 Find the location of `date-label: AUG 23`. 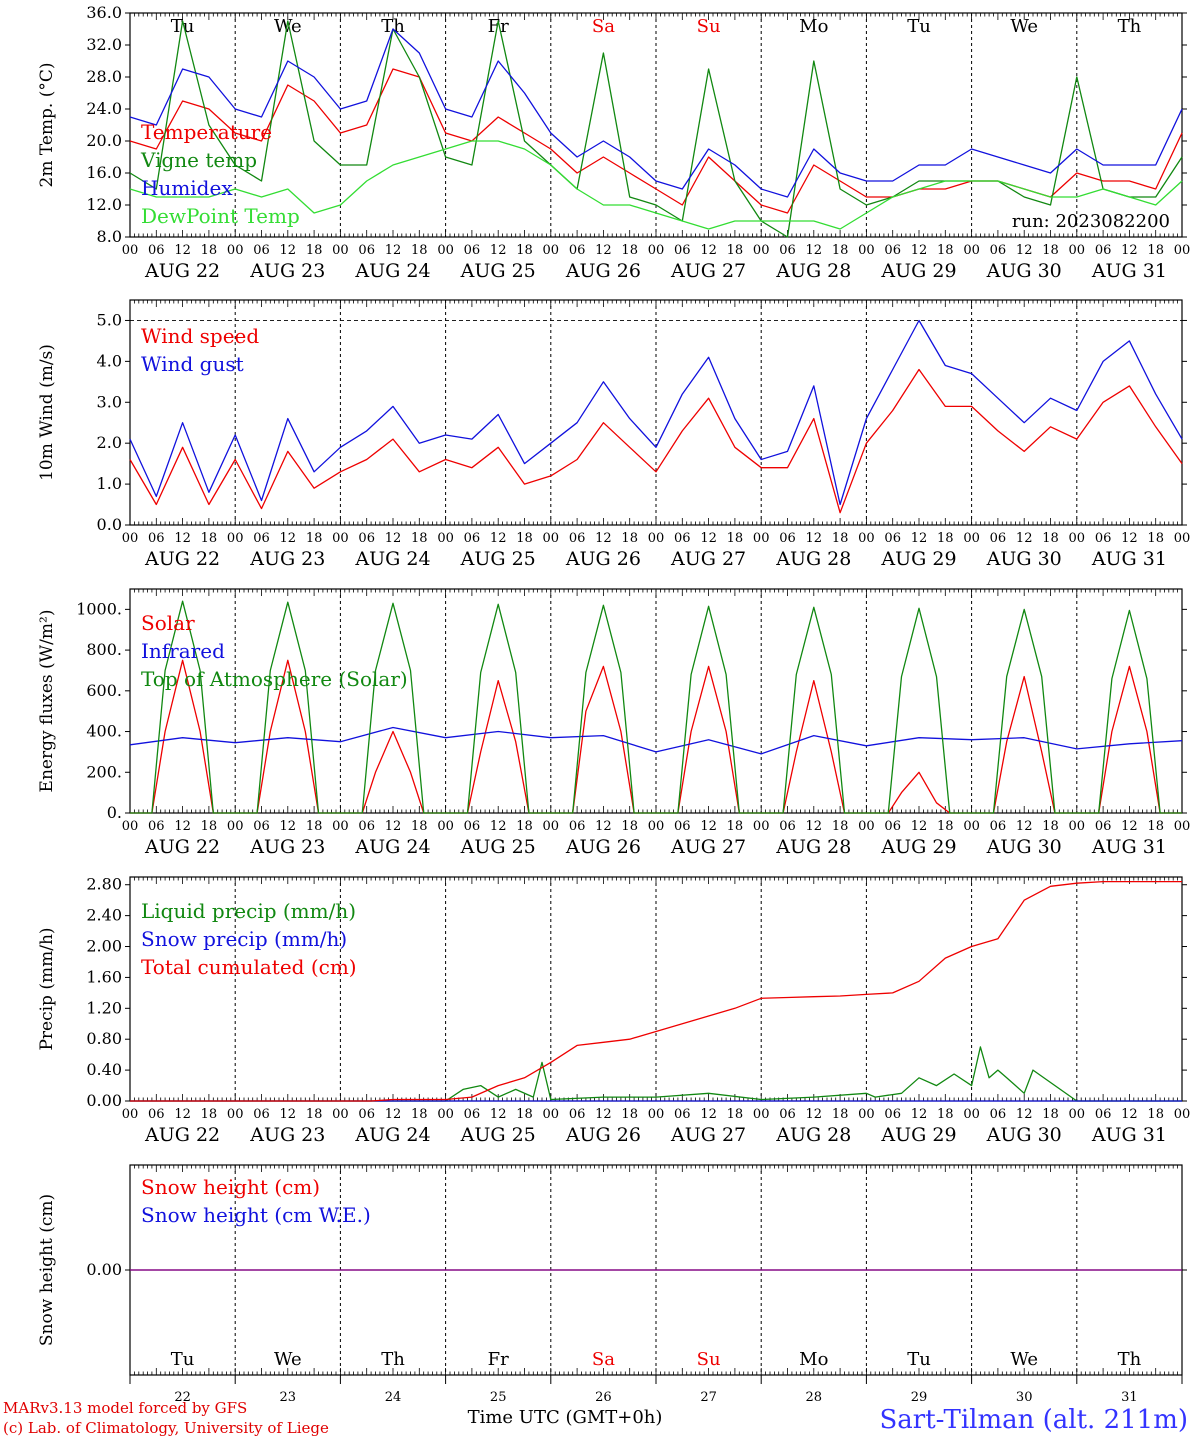

date-label: AUG 23 is located at coordinates (287, 847).